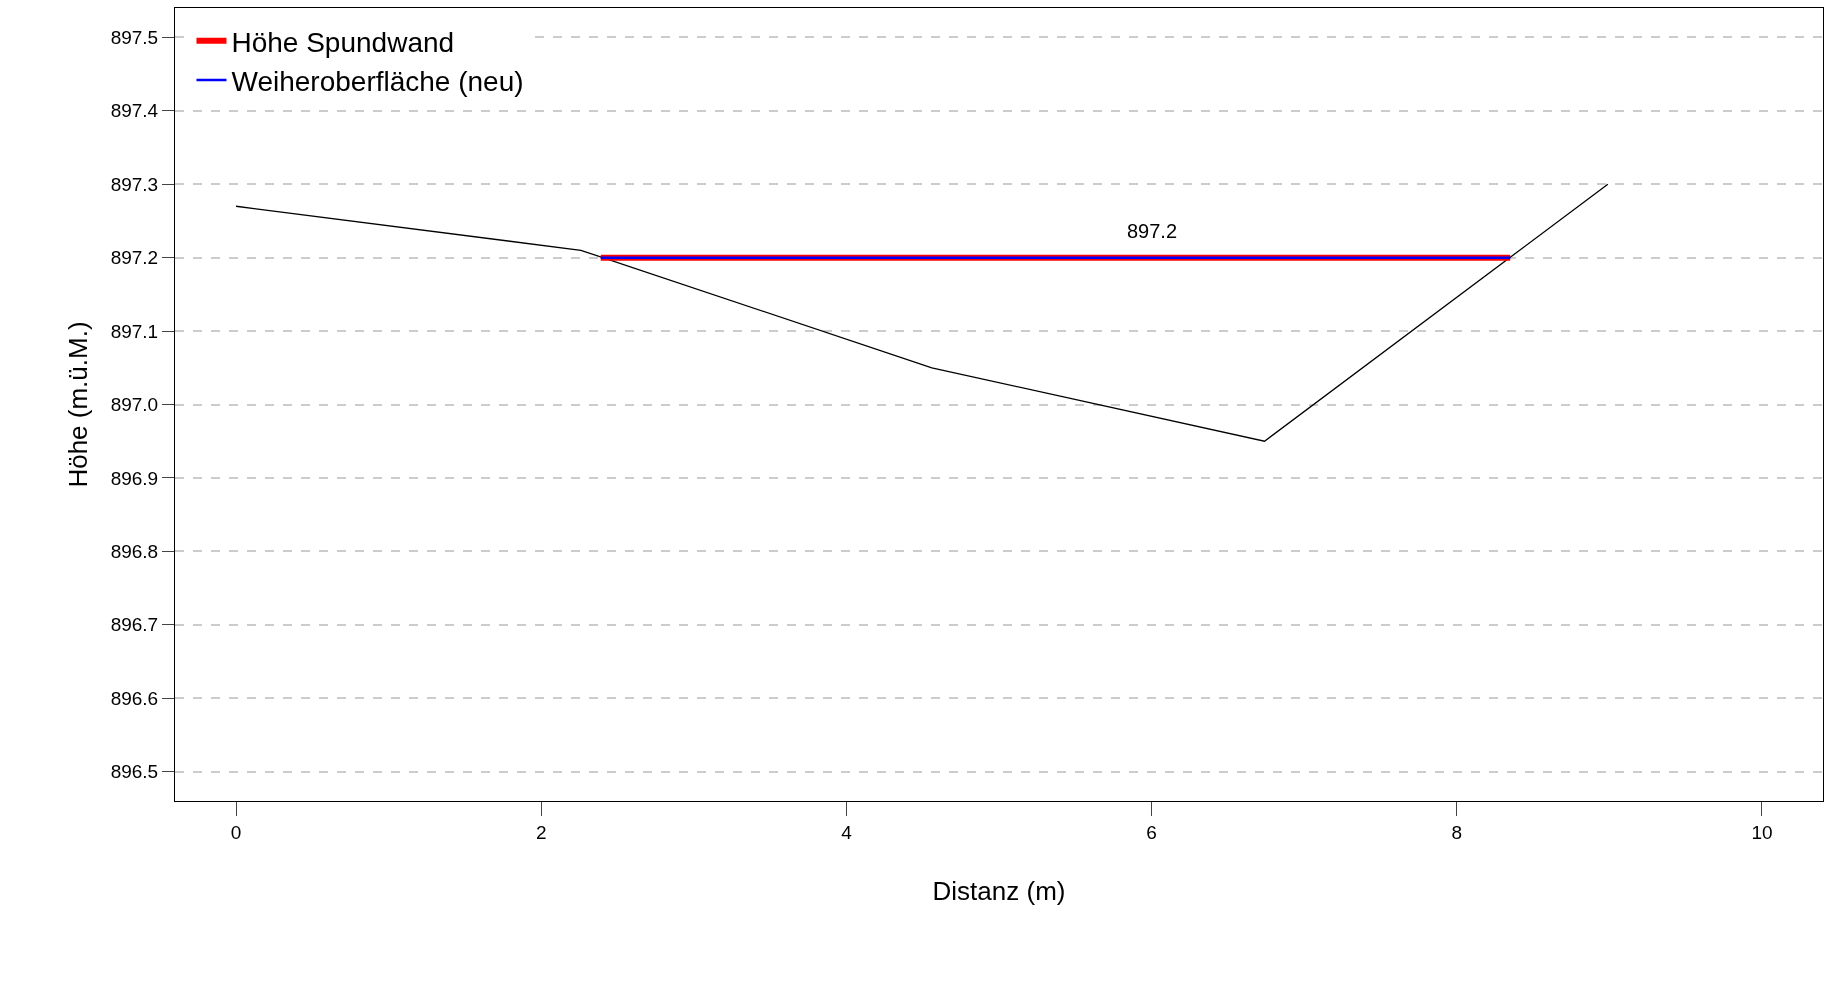 Image resolution: width=1843 pixels, height=991 pixels. I want to click on x-tick-label: 2, so click(541, 832).